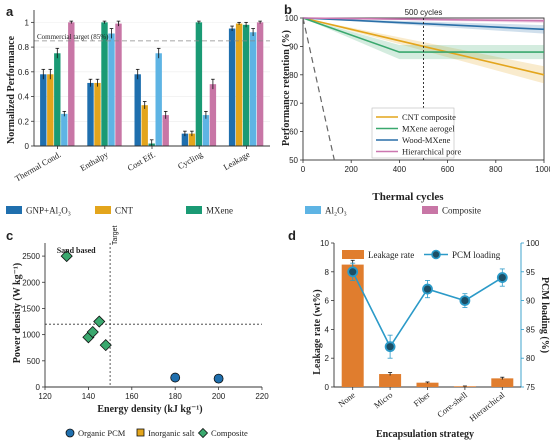  Describe the element at coordinates (436, 254) in the screenshot. I see `panel-d-legend-line-marker` at that location.